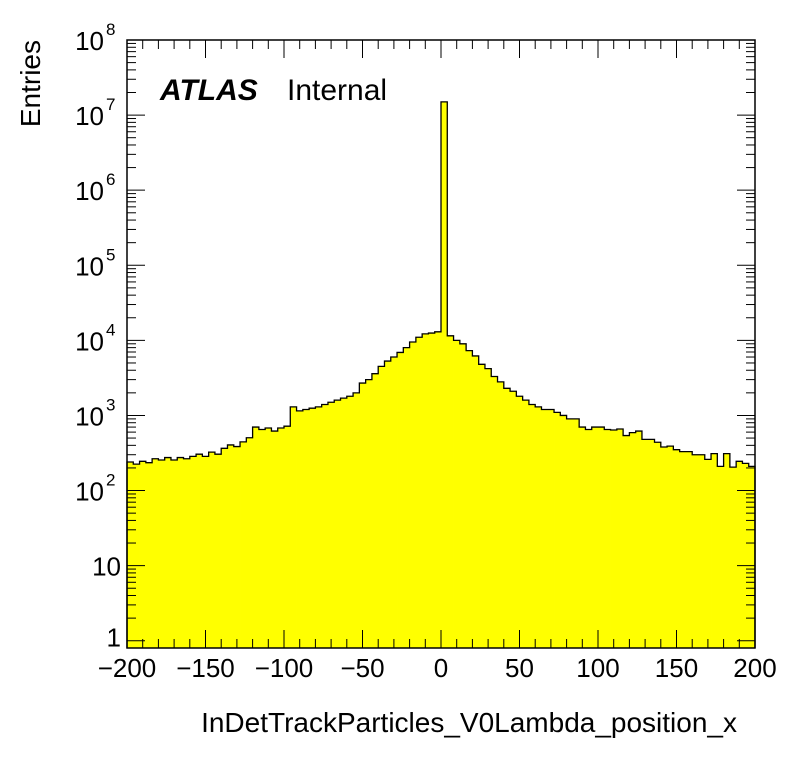 The width and height of the screenshot is (796, 772). I want to click on x-tick-labels: −200 −150 −100 −50 0 50 100 150 200, so click(437, 668).